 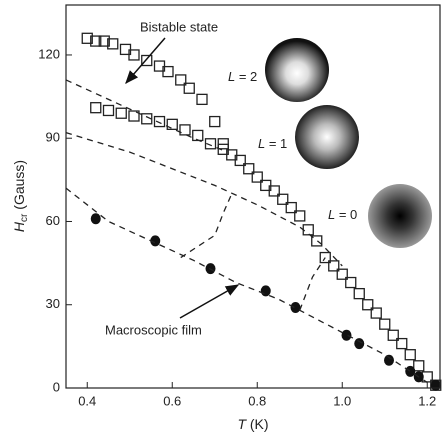 What do you see at coordinates (427, 400) in the screenshot?
I see `x-tick-label: 1.2` at bounding box center [427, 400].